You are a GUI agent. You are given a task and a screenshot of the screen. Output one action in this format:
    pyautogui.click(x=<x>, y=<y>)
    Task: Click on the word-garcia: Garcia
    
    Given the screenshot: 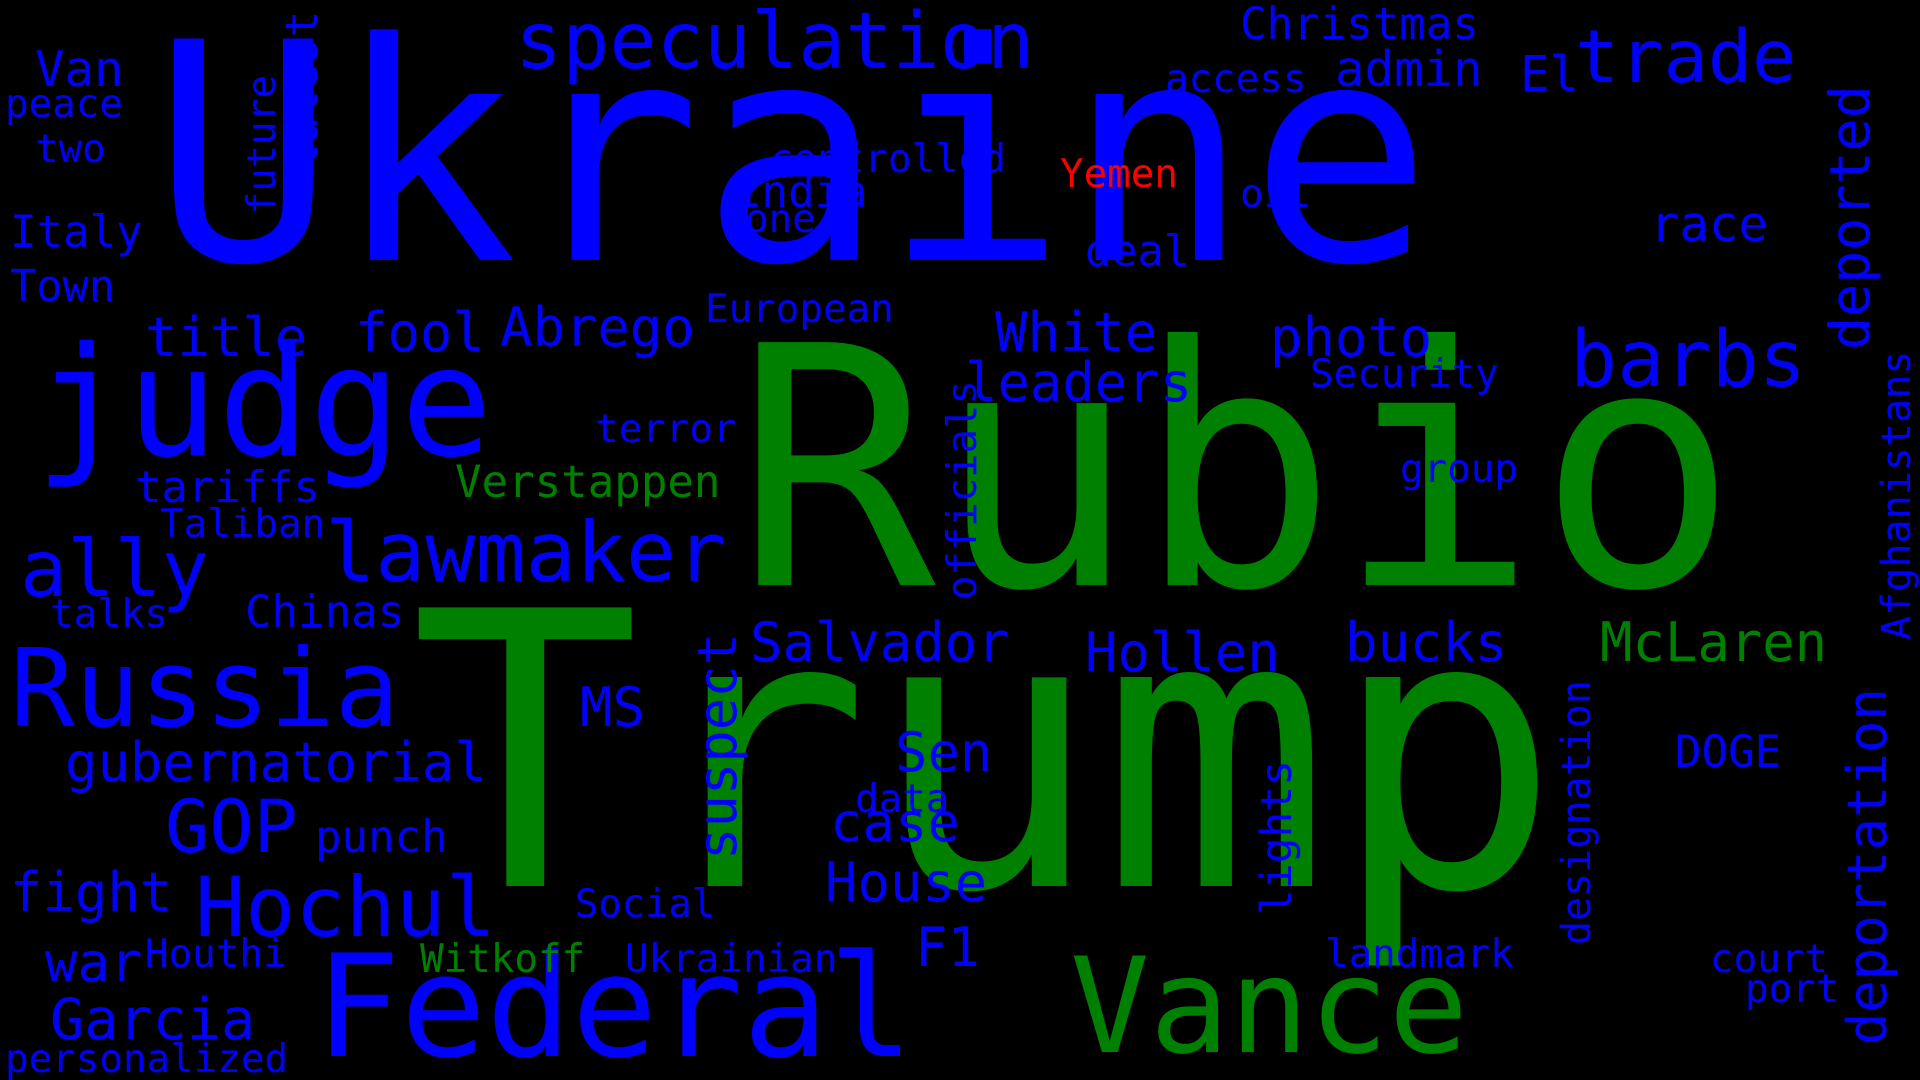 What is the action you would take?
    pyautogui.click(x=153, y=1020)
    